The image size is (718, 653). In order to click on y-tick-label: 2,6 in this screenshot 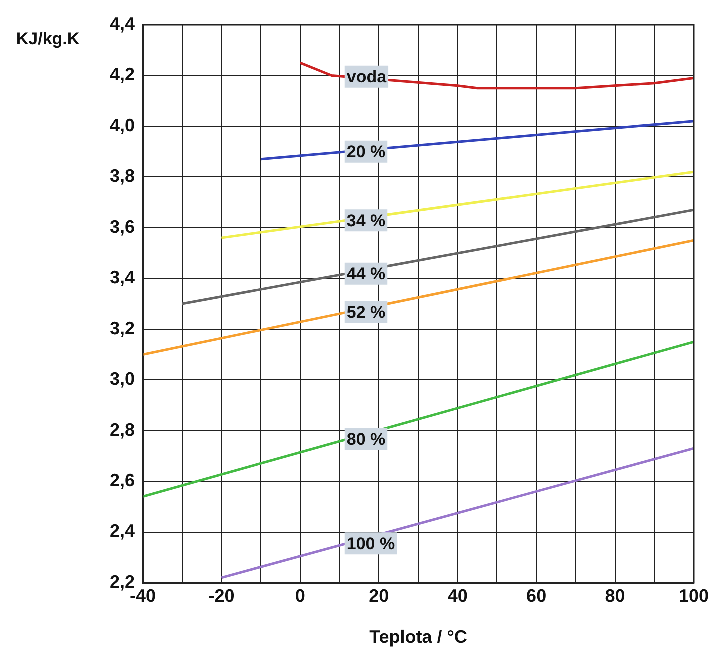, I will do `click(122, 480)`.